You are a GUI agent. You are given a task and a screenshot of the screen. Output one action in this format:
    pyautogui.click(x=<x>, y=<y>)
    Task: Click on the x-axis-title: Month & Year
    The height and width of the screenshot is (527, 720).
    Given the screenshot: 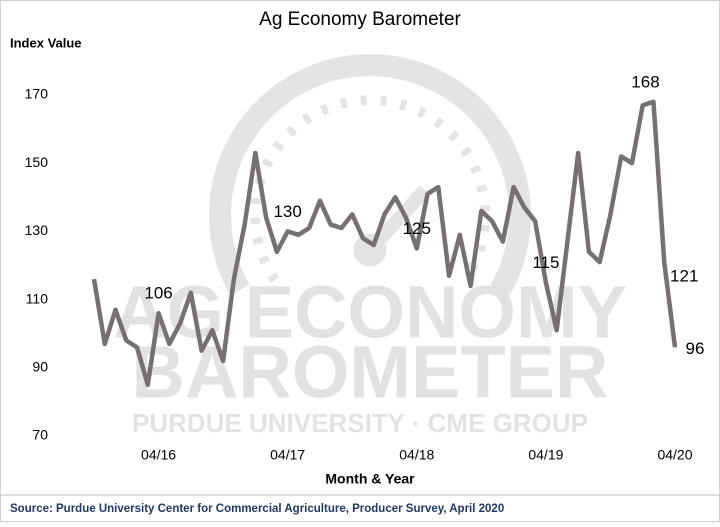 What is the action you would take?
    pyautogui.click(x=370, y=479)
    